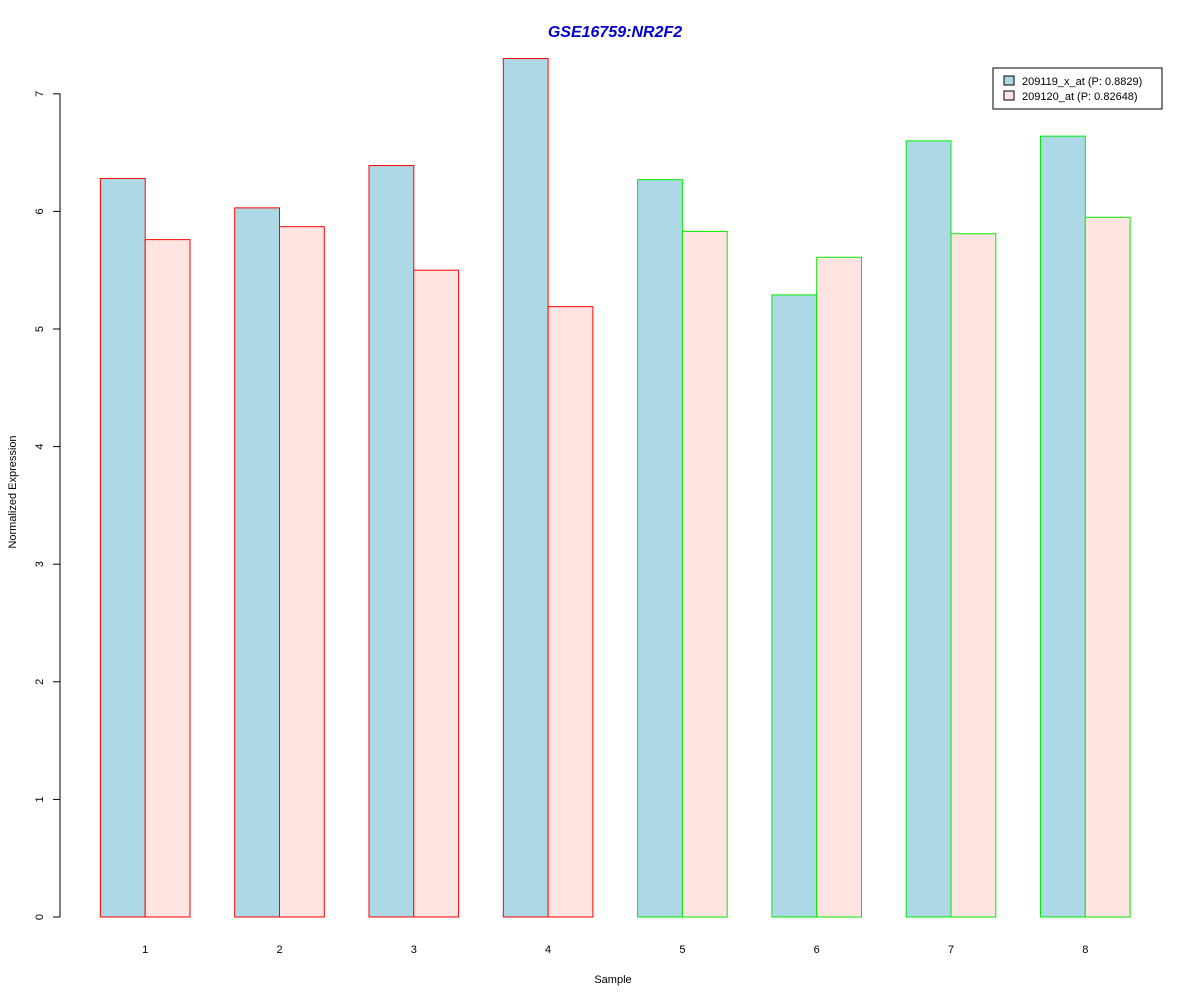  What do you see at coordinates (951, 950) in the screenshot?
I see `x-tick-label: 7` at bounding box center [951, 950].